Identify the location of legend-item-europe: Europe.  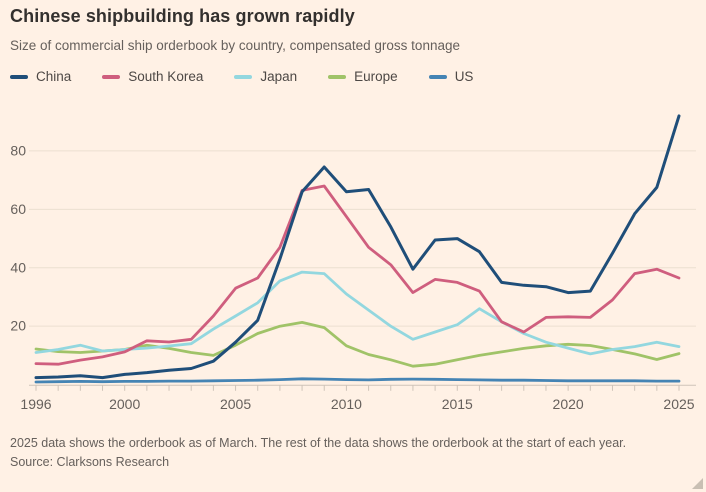
(363, 76).